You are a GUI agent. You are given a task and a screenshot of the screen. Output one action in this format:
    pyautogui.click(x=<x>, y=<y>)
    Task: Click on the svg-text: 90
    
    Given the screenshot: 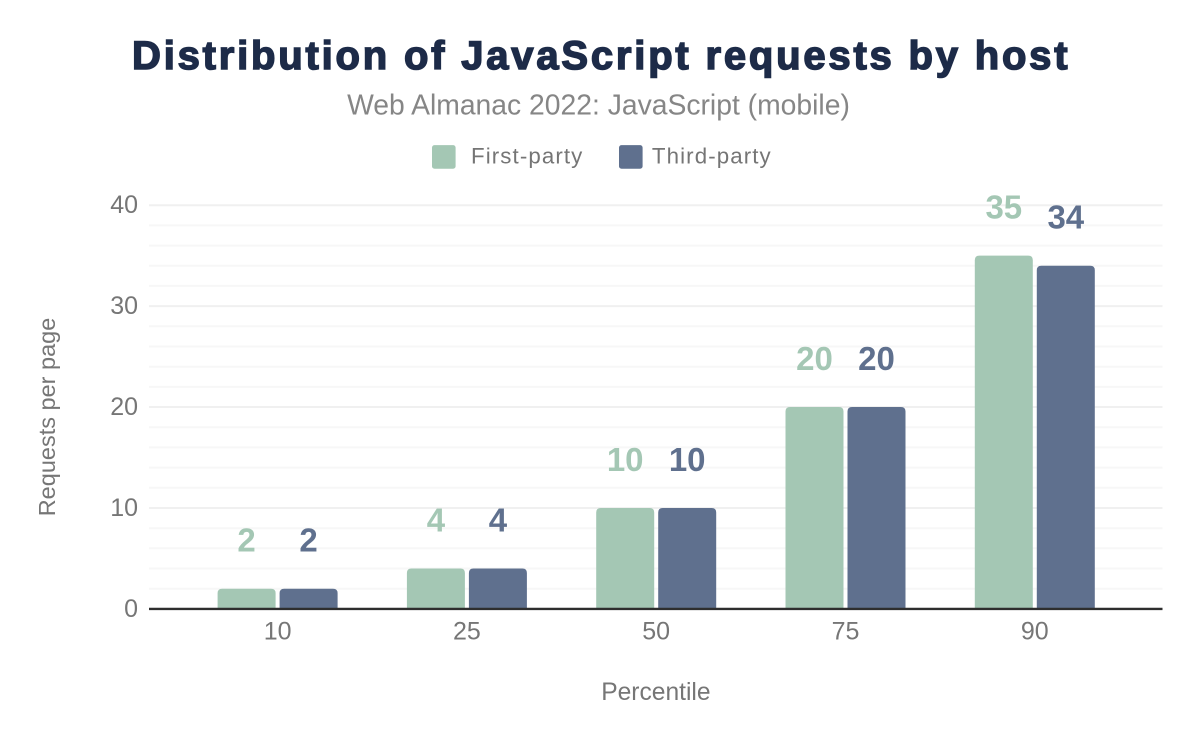 What is the action you would take?
    pyautogui.click(x=1035, y=632)
    